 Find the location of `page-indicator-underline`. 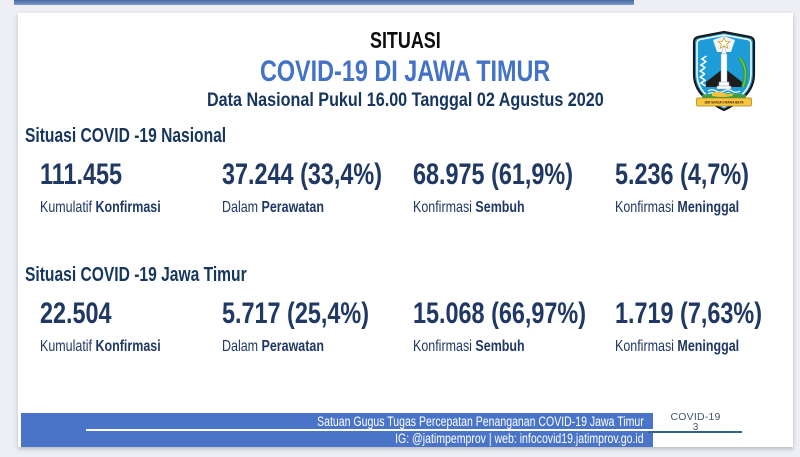

page-indicator-underline is located at coordinates (695, 432).